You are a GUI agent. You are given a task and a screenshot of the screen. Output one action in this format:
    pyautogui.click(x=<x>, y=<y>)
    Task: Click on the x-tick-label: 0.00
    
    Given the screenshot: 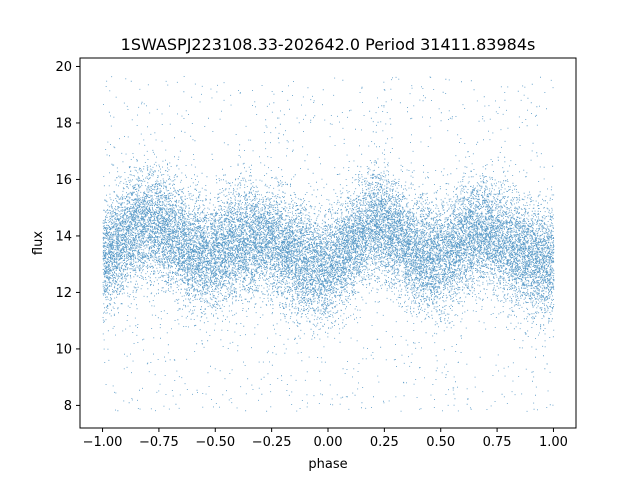 What is the action you would take?
    pyautogui.click(x=328, y=442)
    